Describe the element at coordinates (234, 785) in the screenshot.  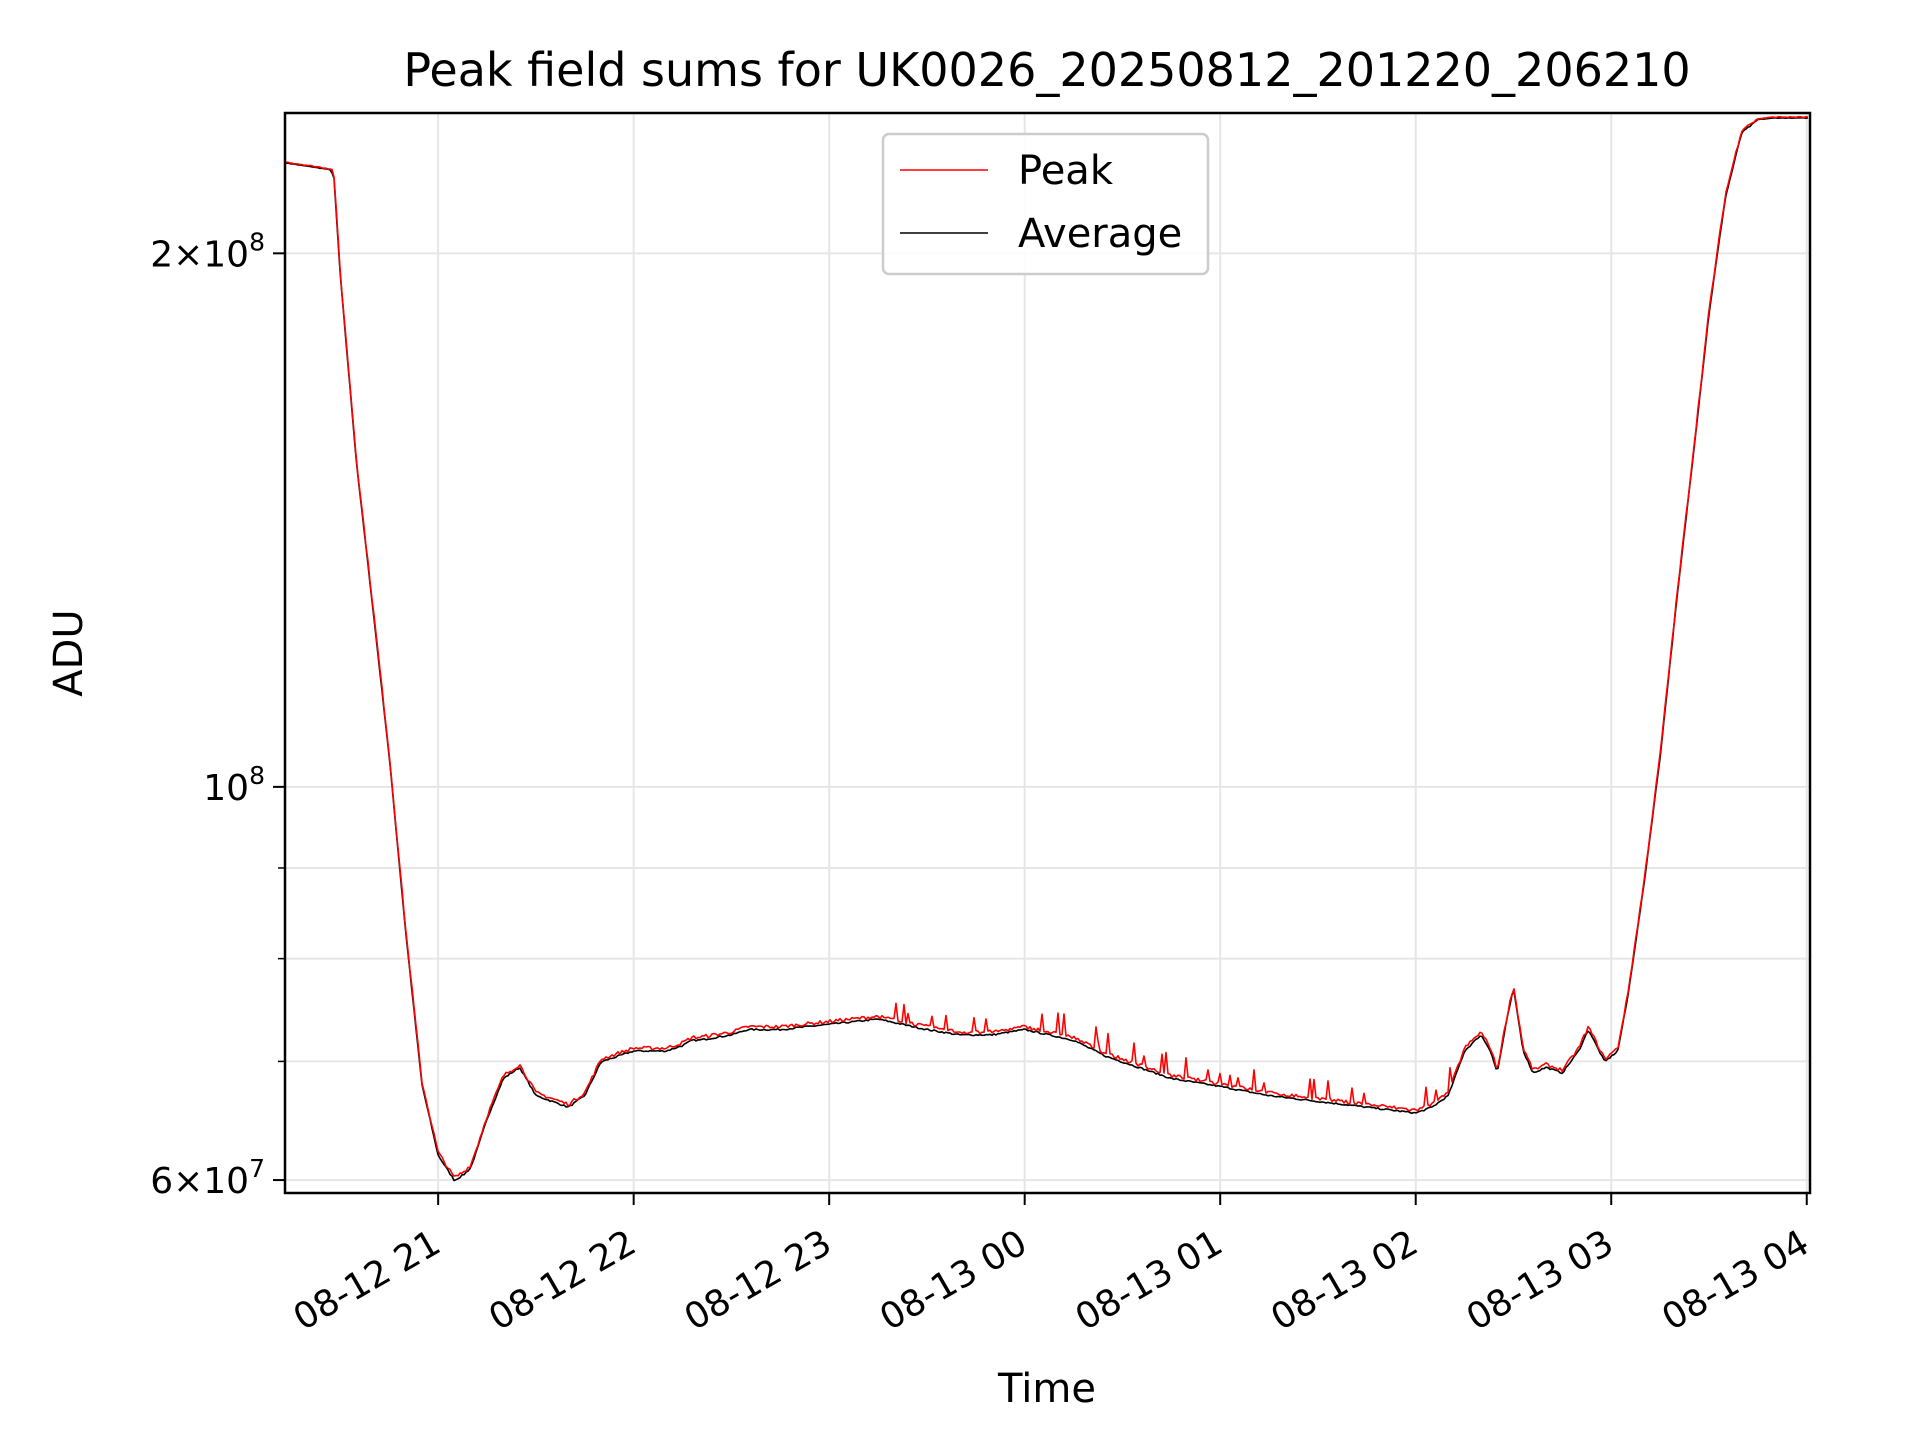
I see `y-tick-label: 108` at that location.